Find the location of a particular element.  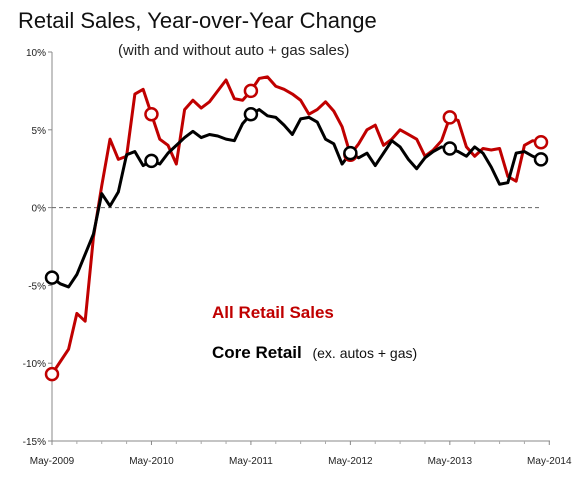

x-tick-label: May-2010 is located at coordinates (151, 461).